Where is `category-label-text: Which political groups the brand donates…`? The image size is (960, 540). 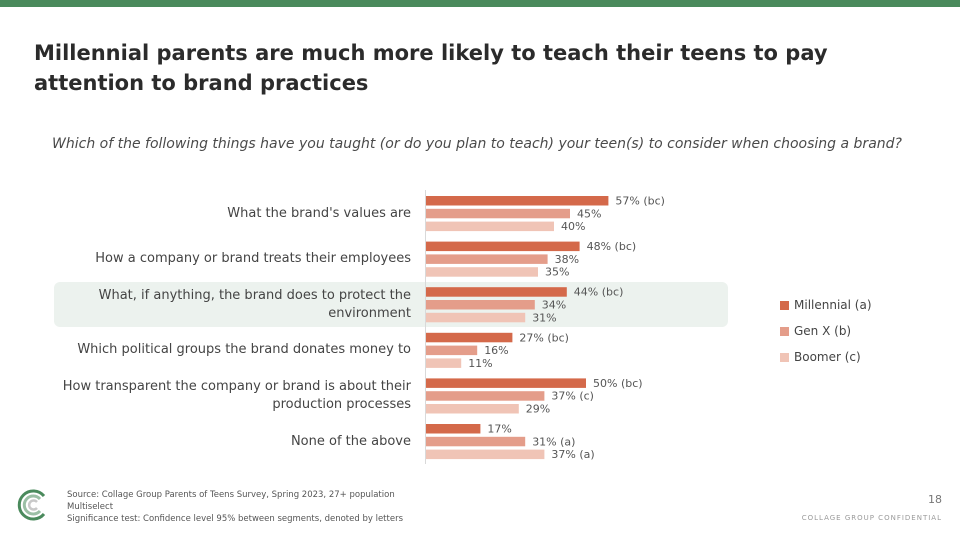 category-label-text: Which political groups the brand donates… is located at coordinates (244, 350).